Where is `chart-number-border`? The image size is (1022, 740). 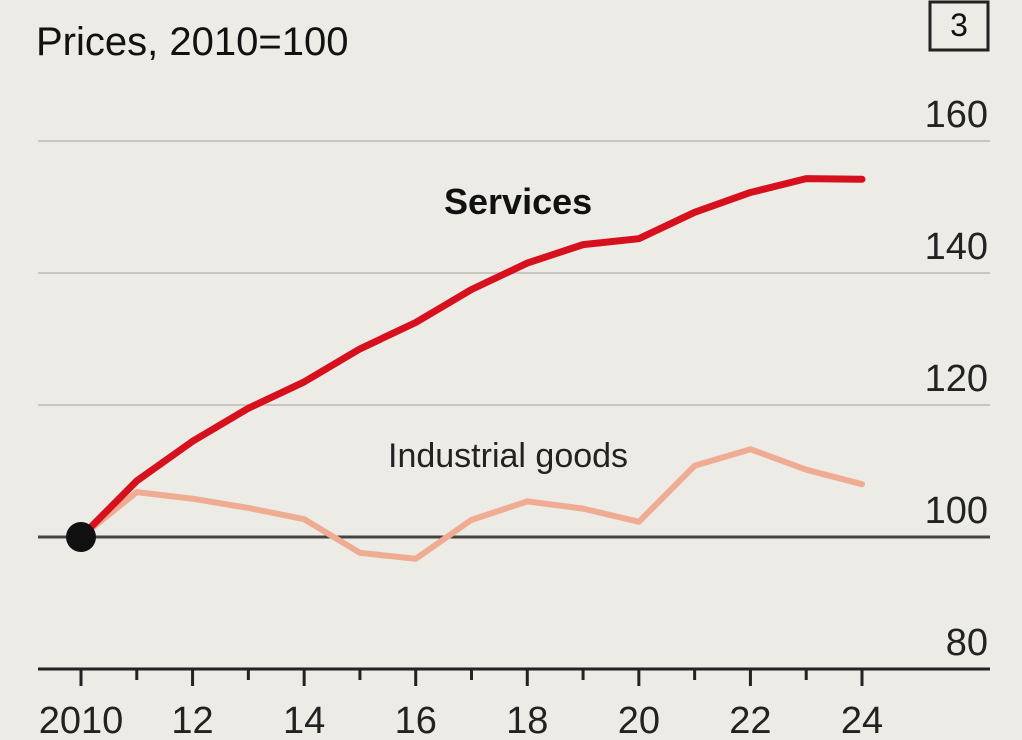
chart-number-border is located at coordinates (959, 26).